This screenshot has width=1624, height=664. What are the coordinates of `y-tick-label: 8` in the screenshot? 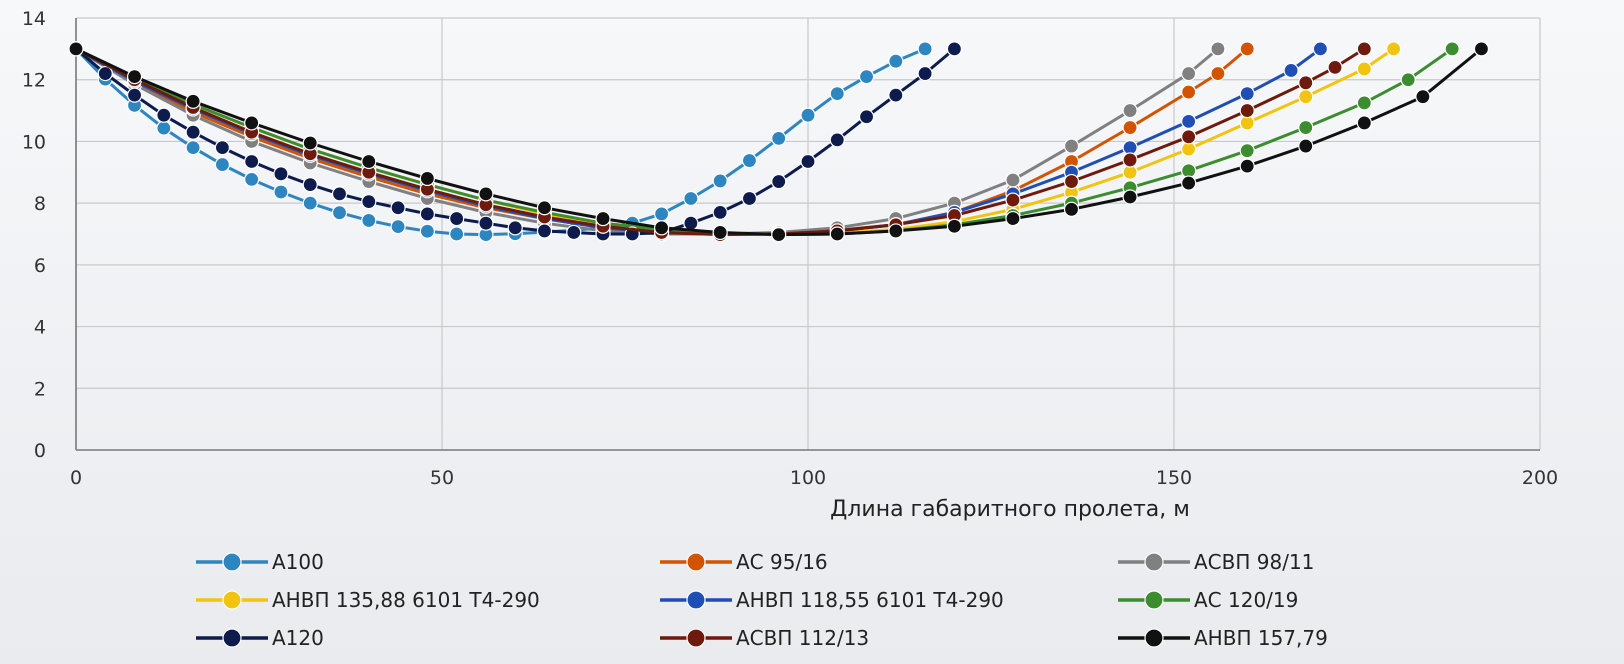 It's located at (40, 204).